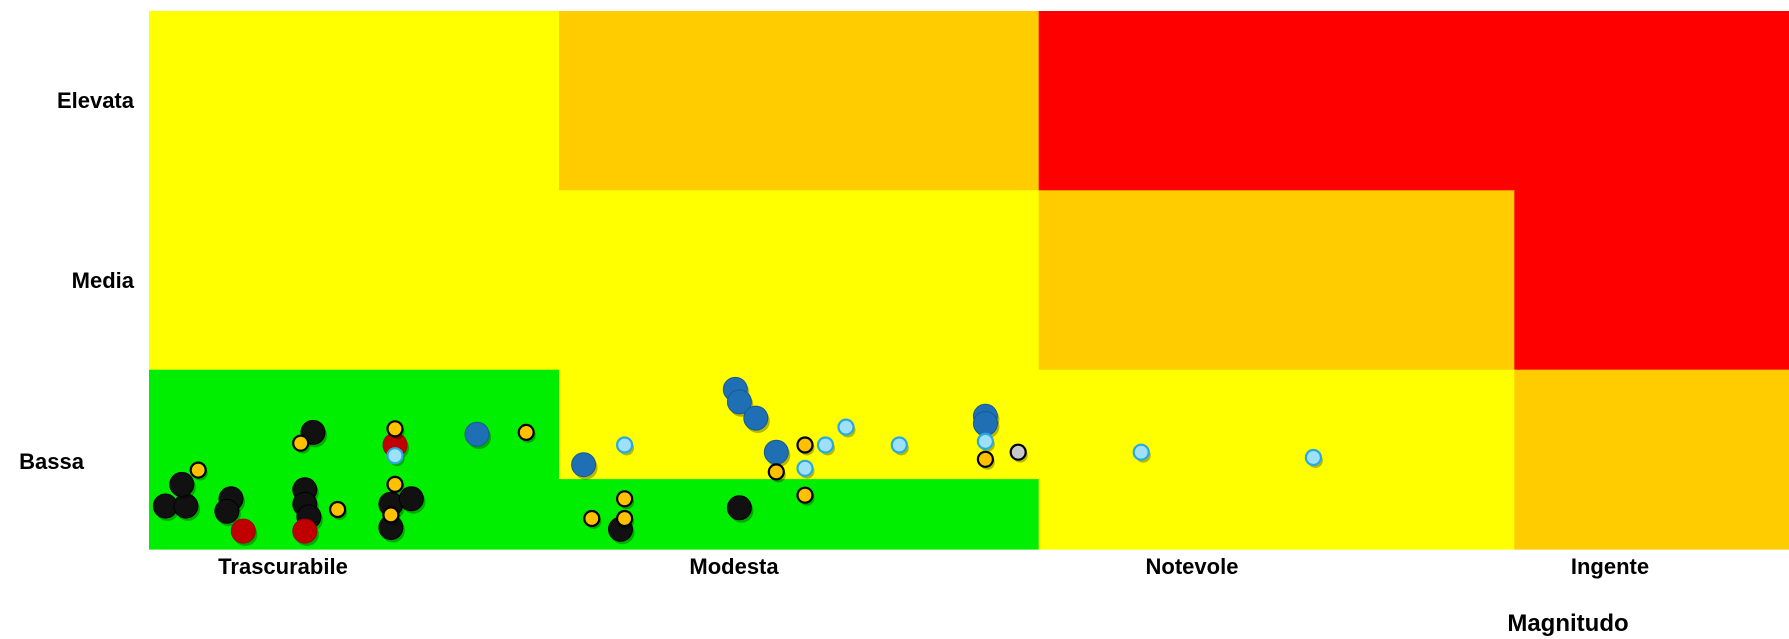  I want to click on y-tick-label-elevata: Elevata, so click(96, 100).